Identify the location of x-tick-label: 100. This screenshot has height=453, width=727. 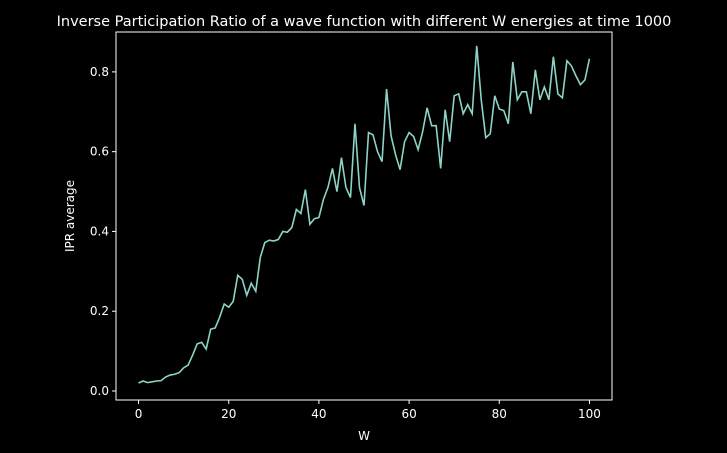
(589, 414).